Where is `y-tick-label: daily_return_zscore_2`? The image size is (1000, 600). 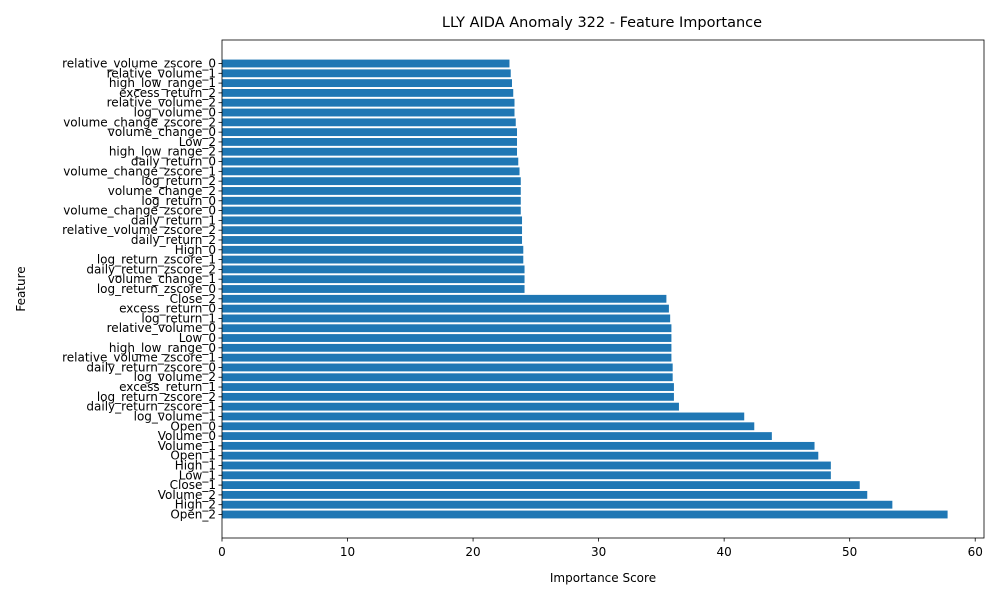
y-tick-label: daily_return_zscore_2 is located at coordinates (151, 269).